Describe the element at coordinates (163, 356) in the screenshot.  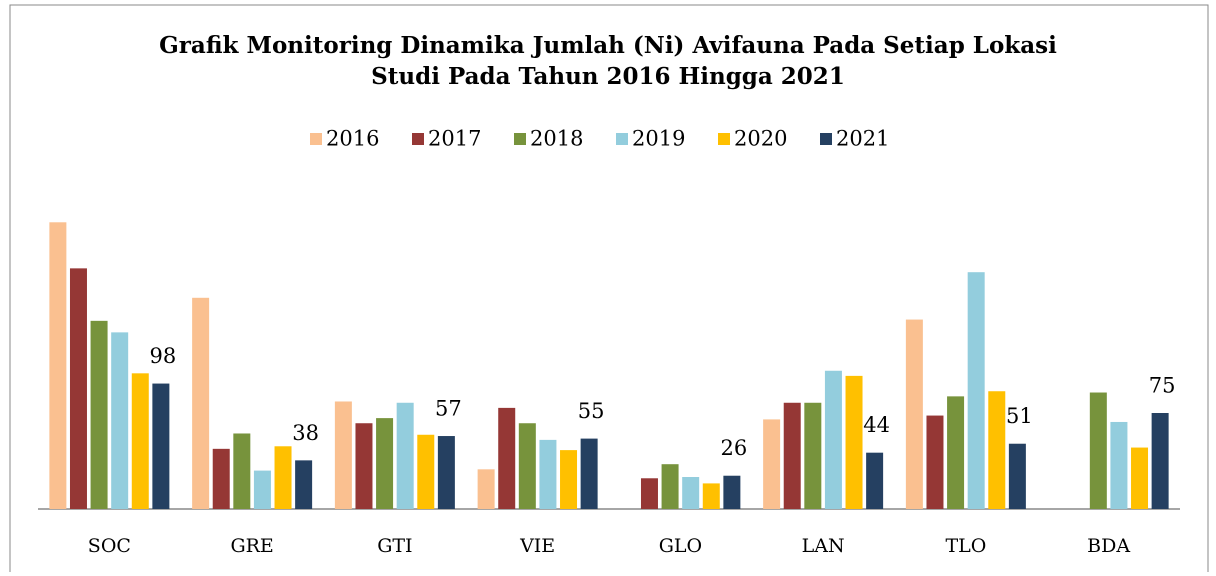
I see `data-label: 98` at that location.